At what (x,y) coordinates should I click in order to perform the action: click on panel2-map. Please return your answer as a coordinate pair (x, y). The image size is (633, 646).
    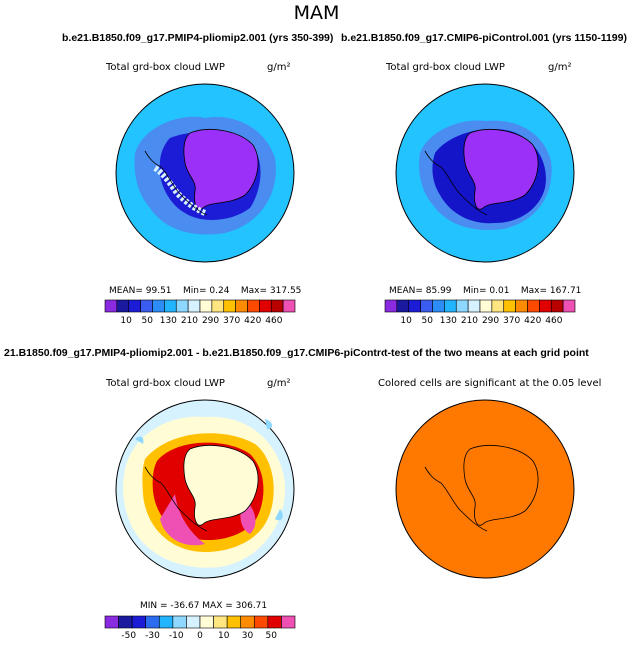
    Looking at the image, I should click on (485, 173).